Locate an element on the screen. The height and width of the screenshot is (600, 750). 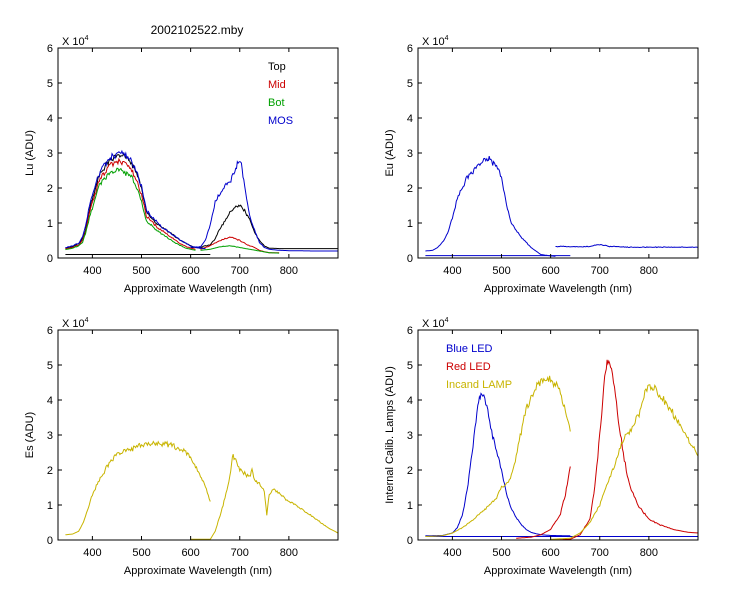
legend-item-mid: Mid is located at coordinates (277, 85).